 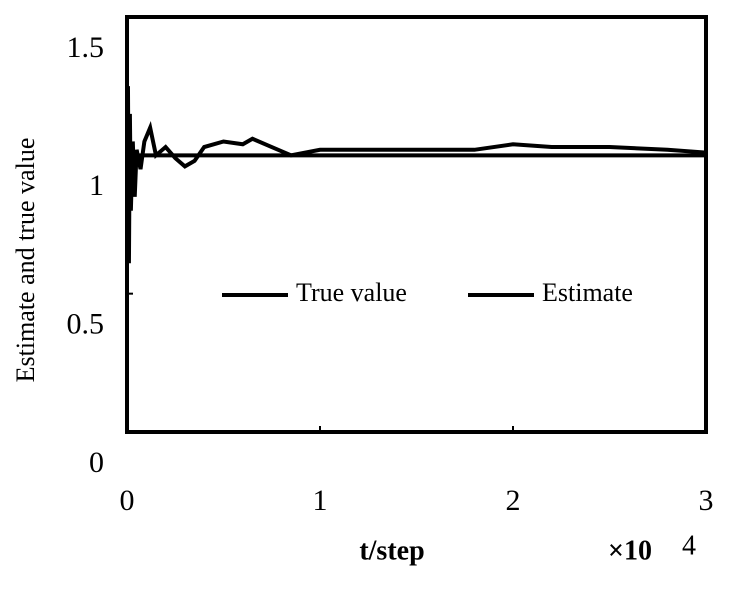 What do you see at coordinates (86, 324) in the screenshot?
I see `y-tick-label: 0.5` at bounding box center [86, 324].